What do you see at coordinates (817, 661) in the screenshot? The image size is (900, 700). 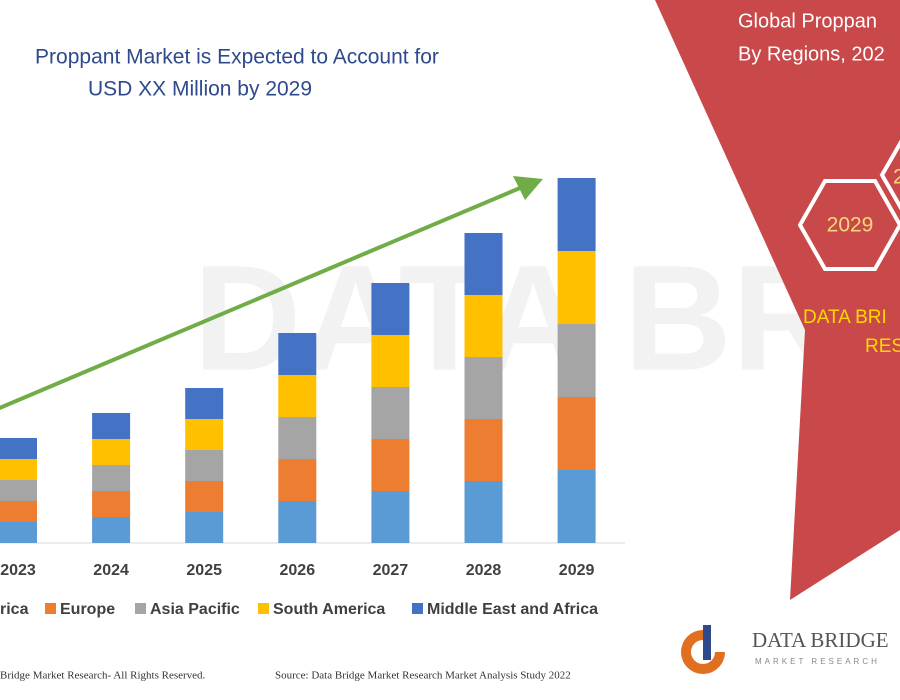 I see `logo-tagline: MARKET RESEARCH` at bounding box center [817, 661].